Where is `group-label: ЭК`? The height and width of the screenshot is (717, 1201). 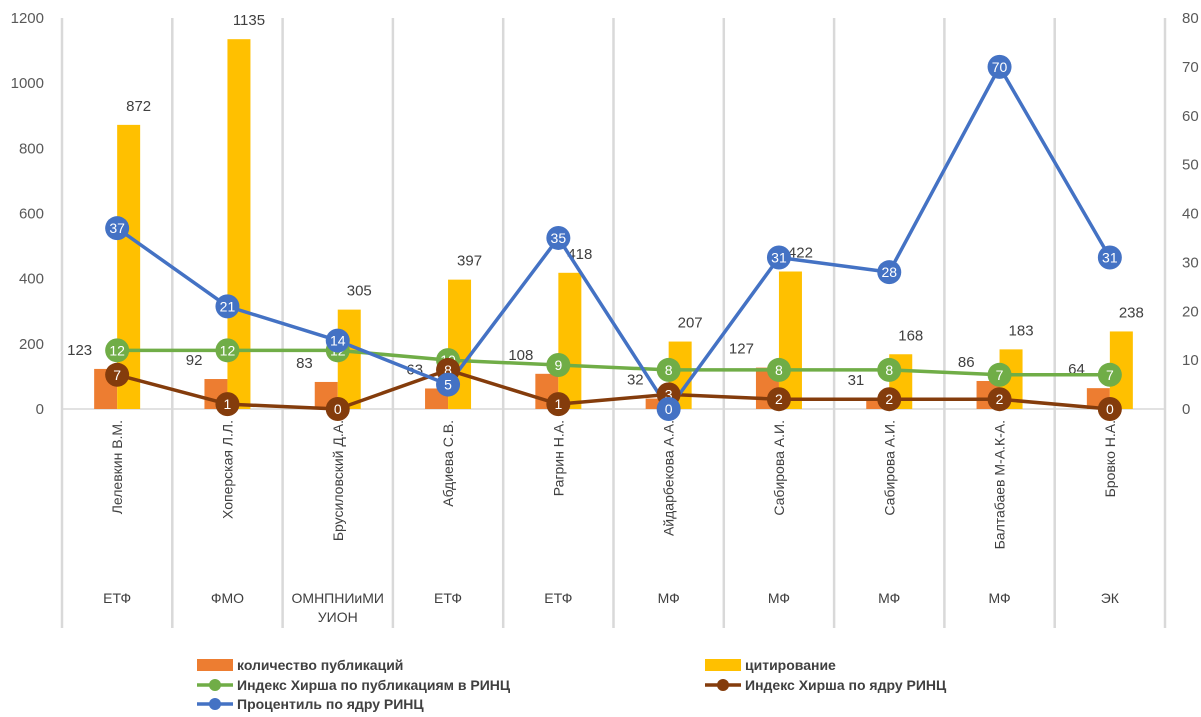
group-label: ЭК is located at coordinates (1110, 598).